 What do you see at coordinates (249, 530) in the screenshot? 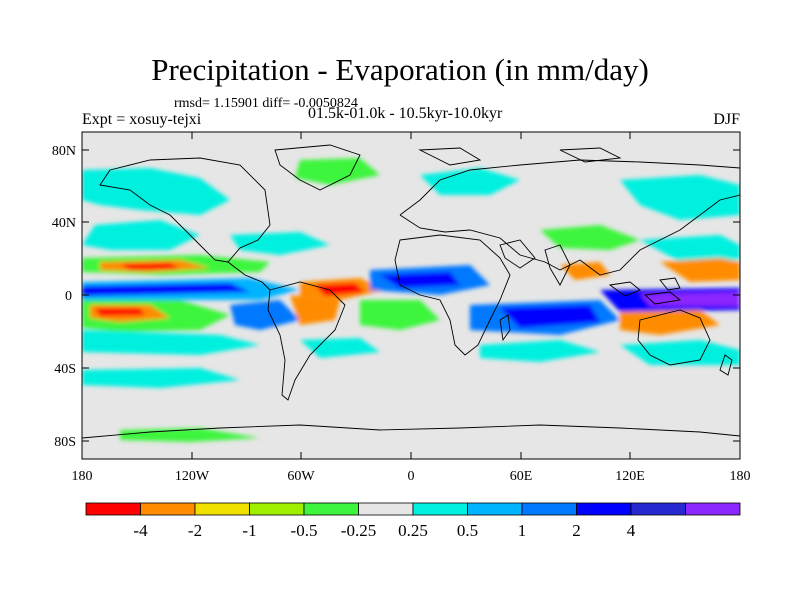
I see `colorbar-label-3: -1` at bounding box center [249, 530].